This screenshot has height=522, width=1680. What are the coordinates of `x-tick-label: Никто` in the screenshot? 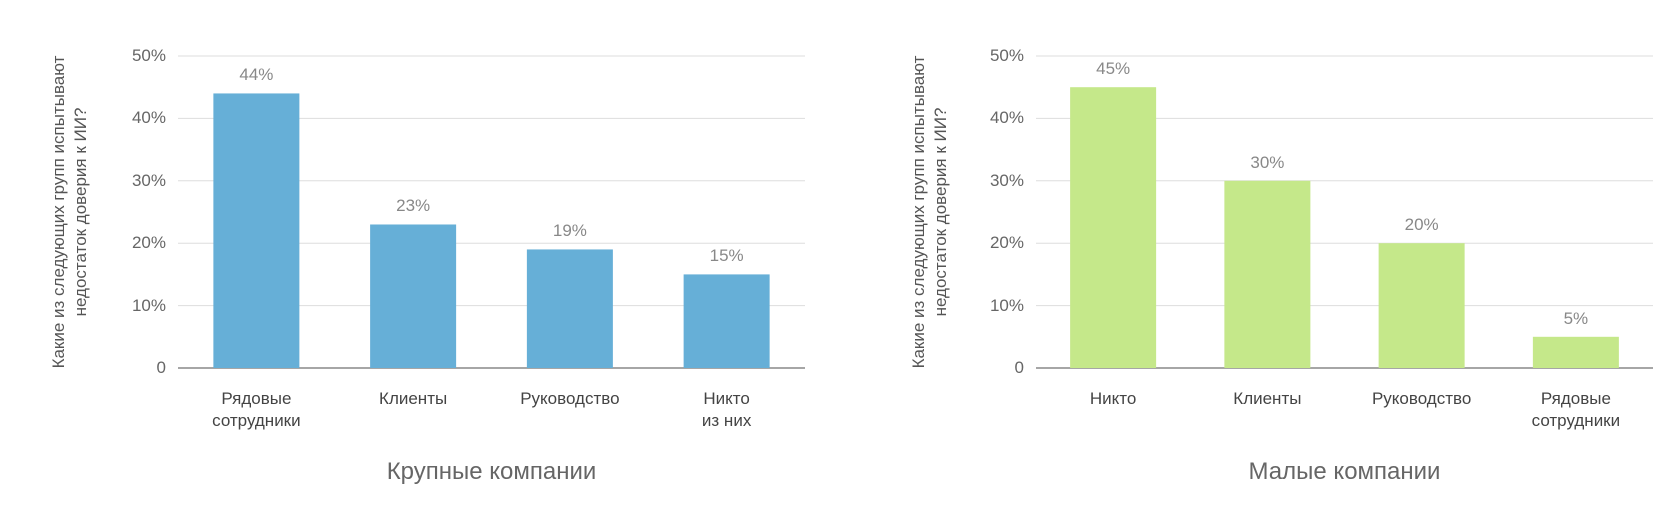 It's located at (1113, 398).